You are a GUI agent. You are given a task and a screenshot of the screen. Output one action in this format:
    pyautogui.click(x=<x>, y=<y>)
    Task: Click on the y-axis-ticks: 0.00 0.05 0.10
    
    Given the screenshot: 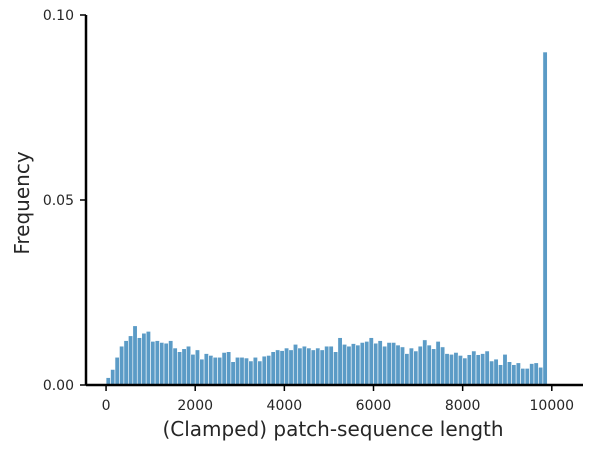 What is the action you would take?
    pyautogui.click(x=64, y=201)
    